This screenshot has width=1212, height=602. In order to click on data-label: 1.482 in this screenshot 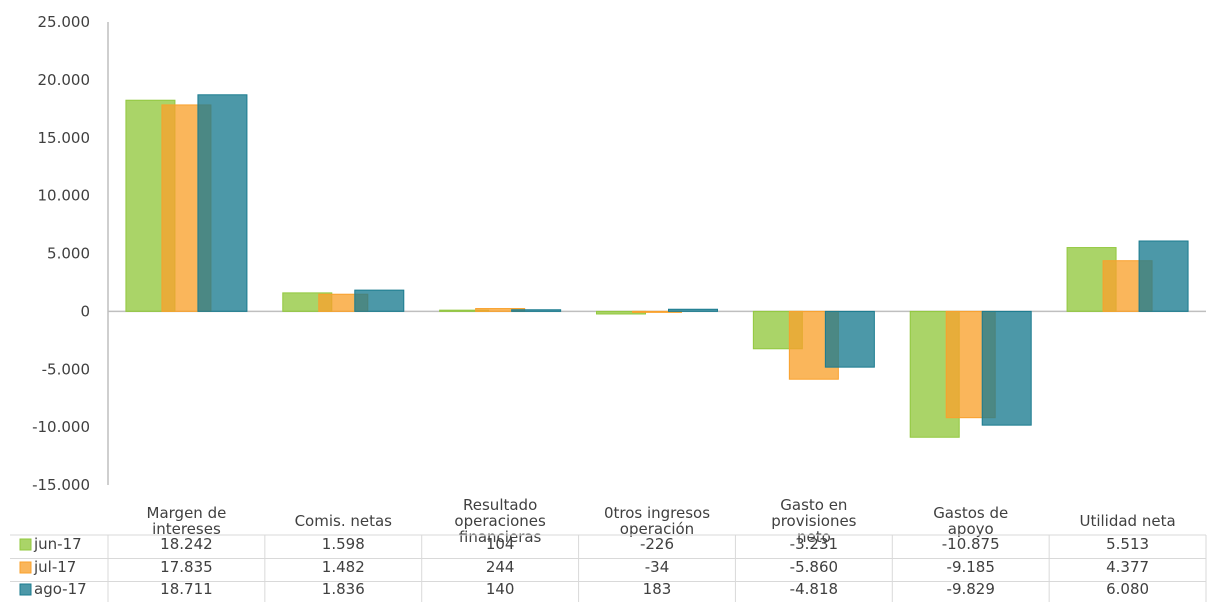, I will do `click(343, 567)`.